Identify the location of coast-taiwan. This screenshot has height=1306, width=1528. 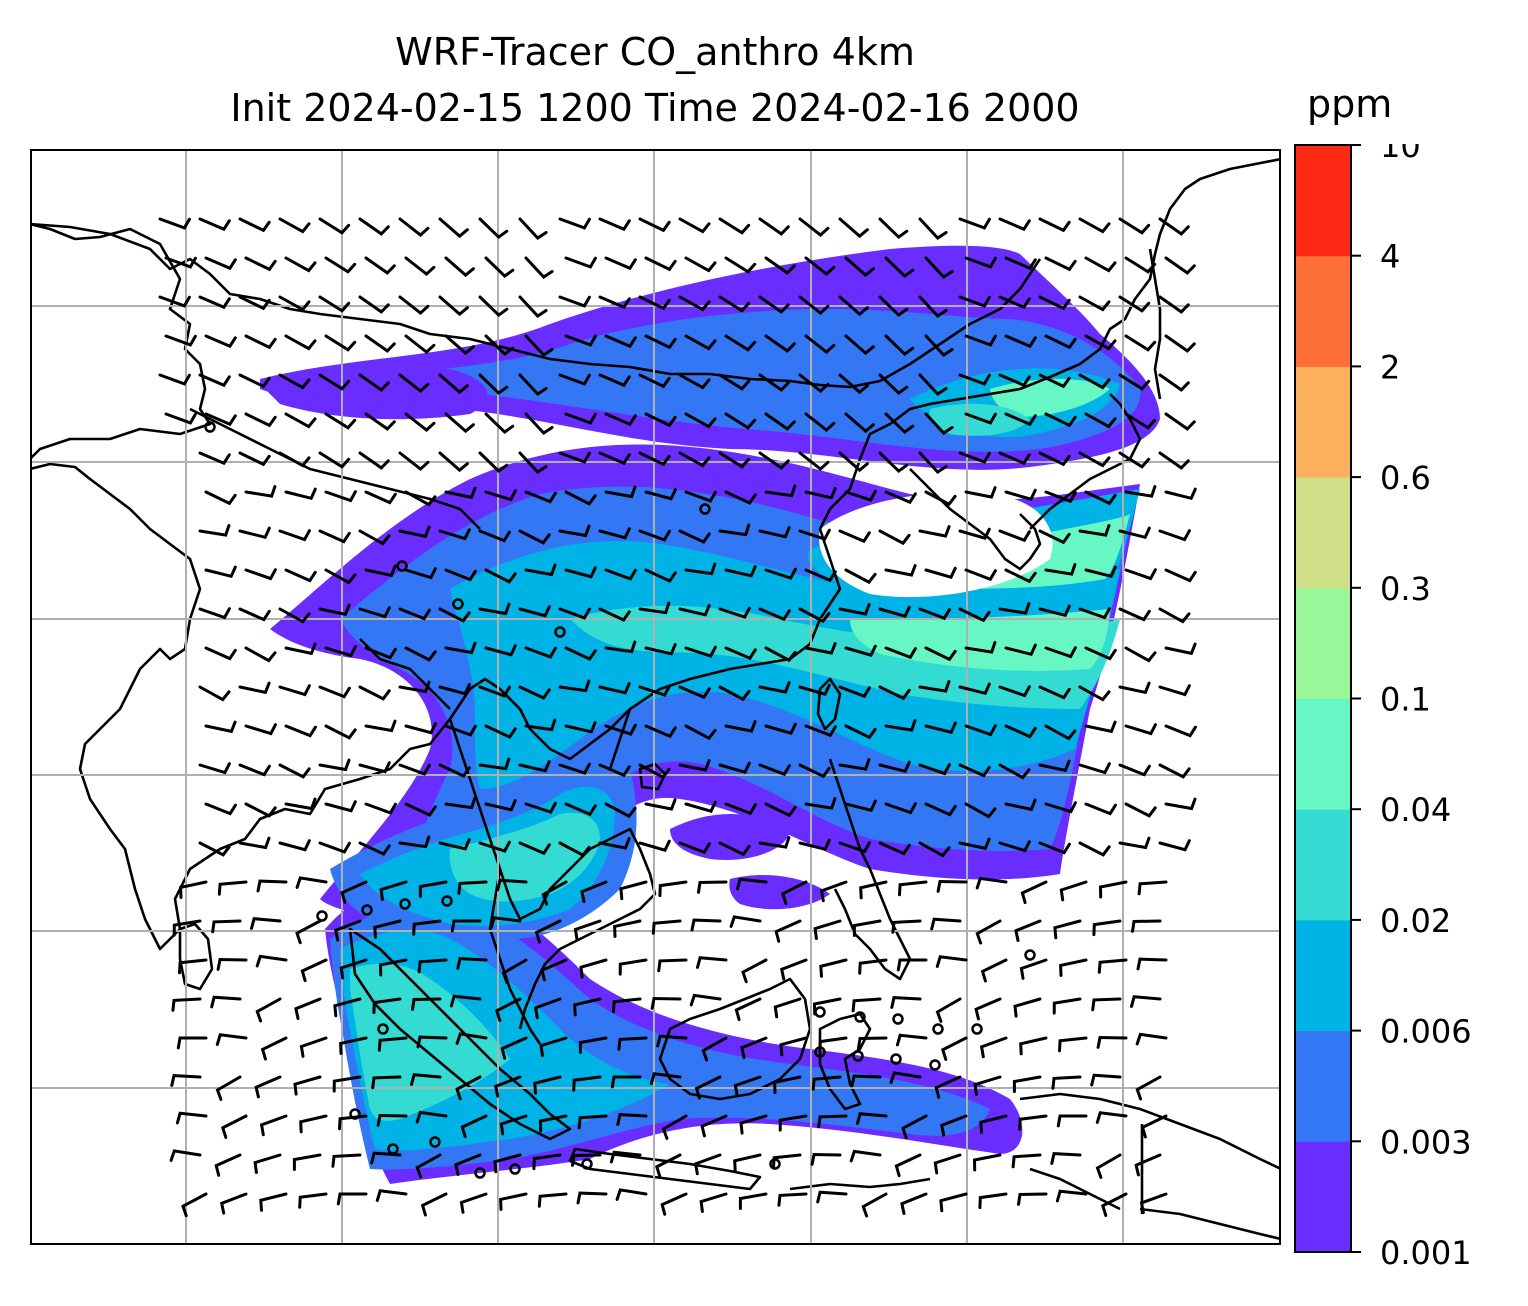
(829, 704).